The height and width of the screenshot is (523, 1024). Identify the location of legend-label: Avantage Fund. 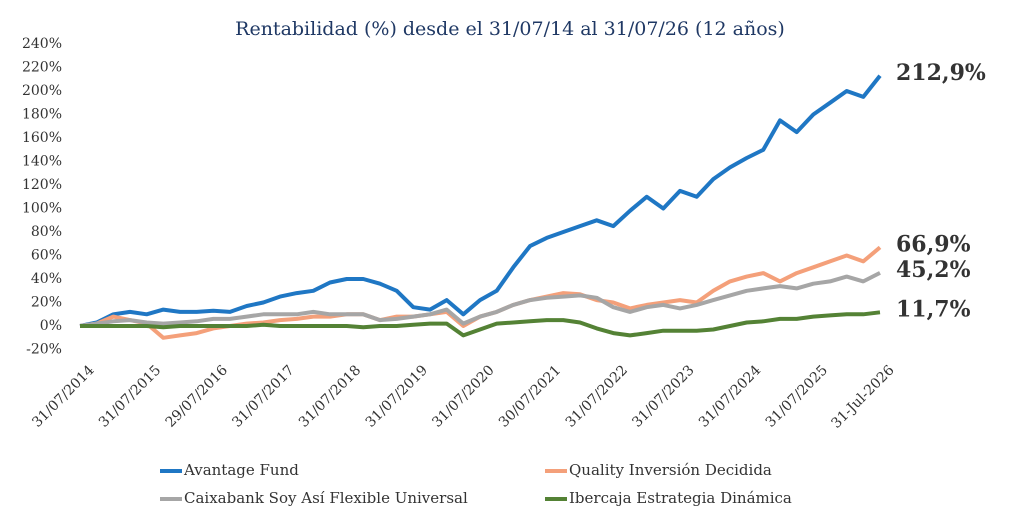
(241, 470).